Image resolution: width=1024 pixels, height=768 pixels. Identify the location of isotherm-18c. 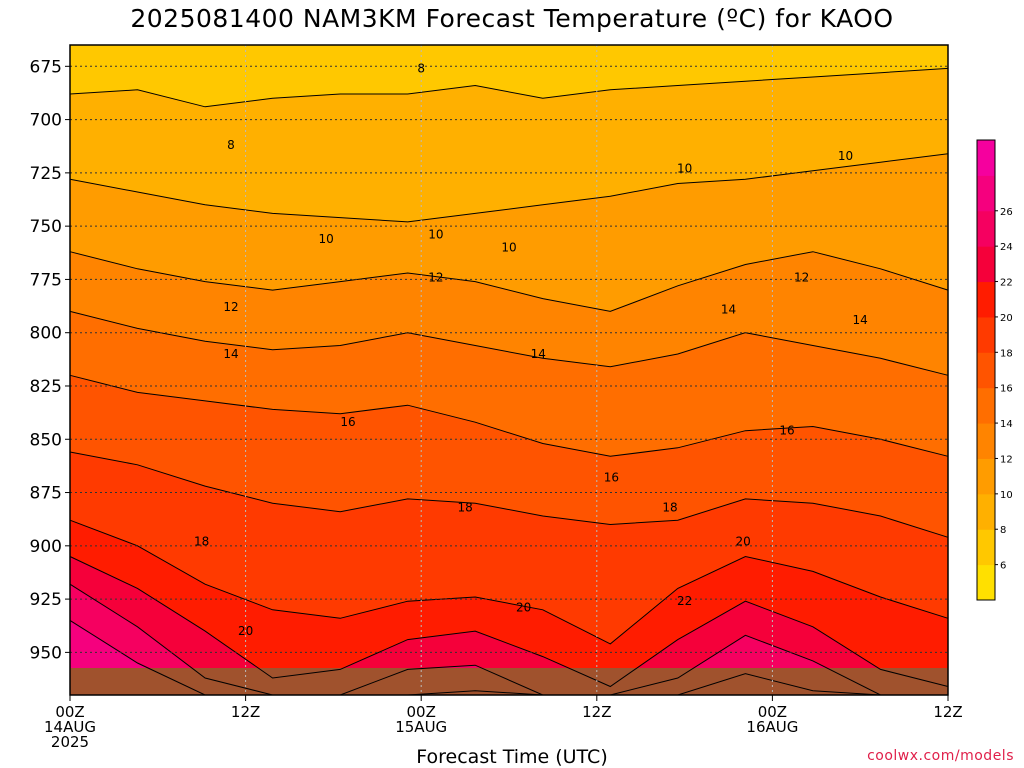
(509, 494).